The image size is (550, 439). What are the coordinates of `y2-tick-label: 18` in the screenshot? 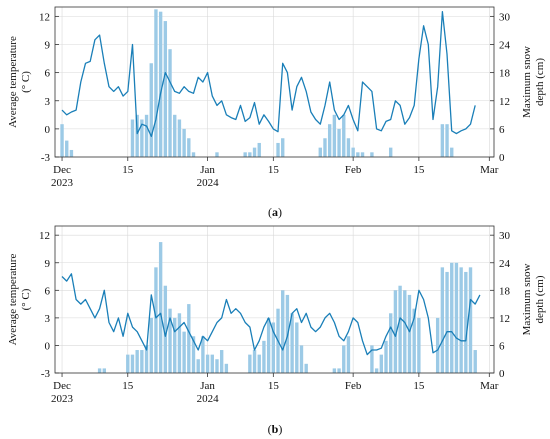 It's located at (505, 291).